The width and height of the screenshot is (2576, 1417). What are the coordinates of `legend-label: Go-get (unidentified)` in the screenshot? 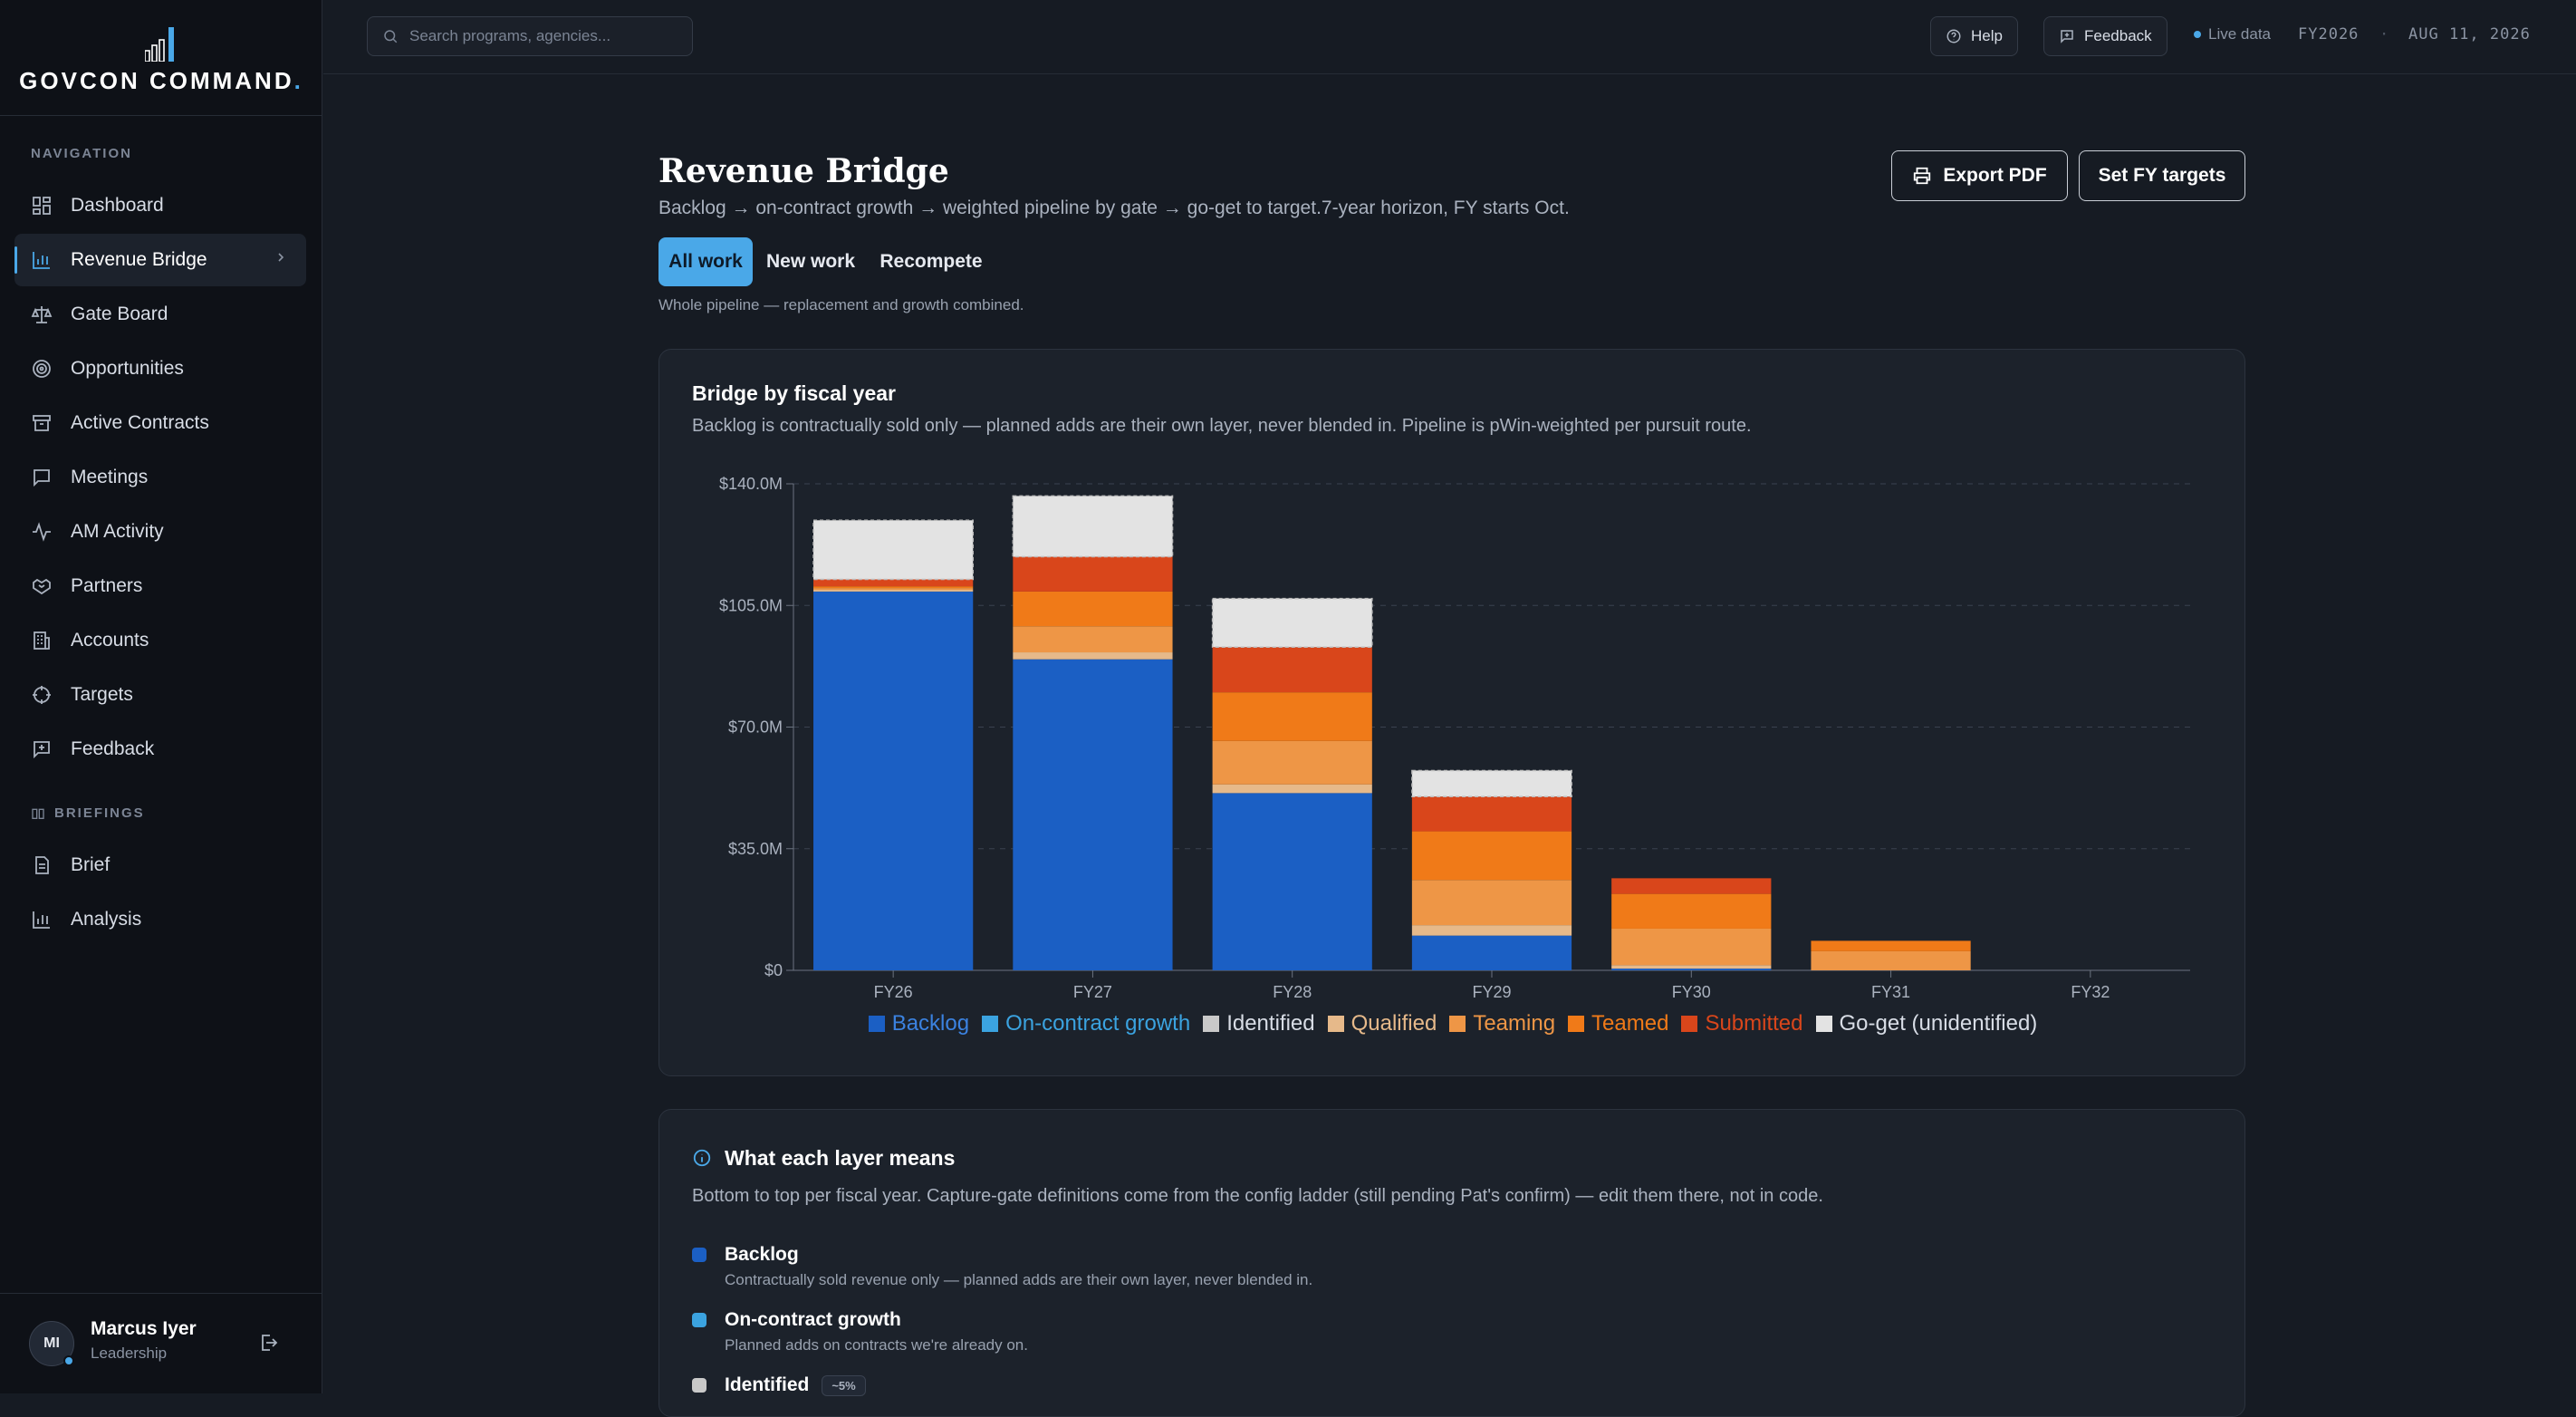 It's located at (1938, 1024).